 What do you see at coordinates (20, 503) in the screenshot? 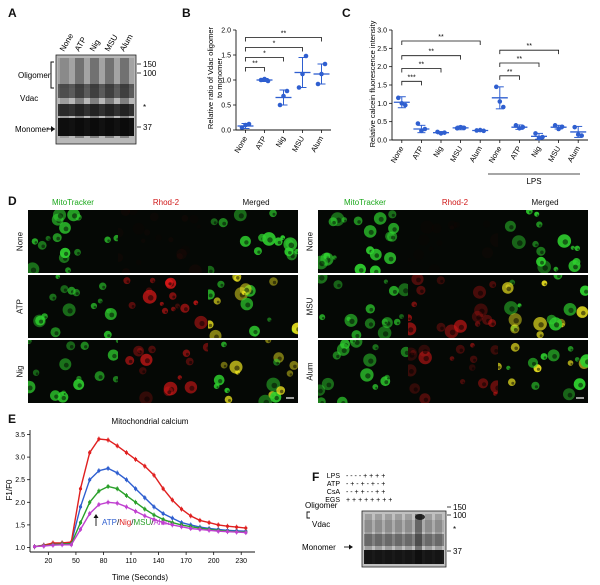
I see `e-ytick-label: 2.0` at bounding box center [20, 503].